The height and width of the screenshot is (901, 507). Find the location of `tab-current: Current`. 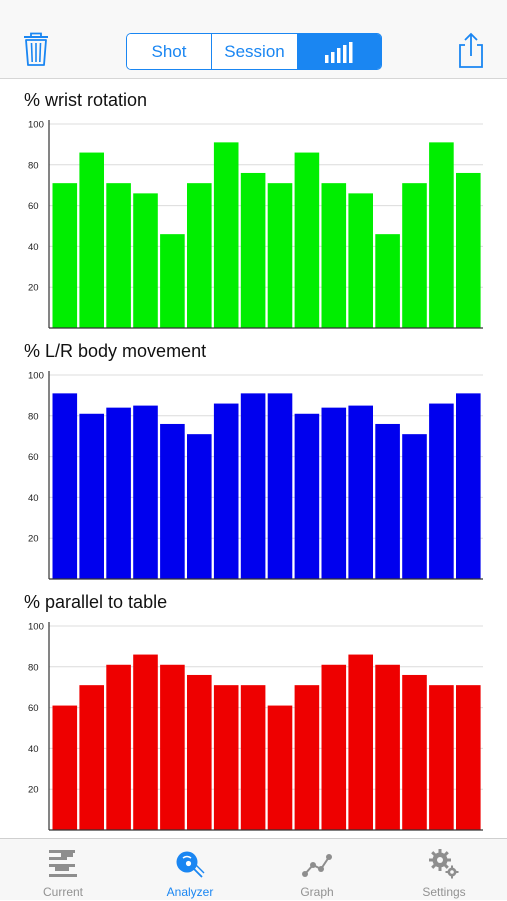

tab-current: Current is located at coordinates (63, 870).